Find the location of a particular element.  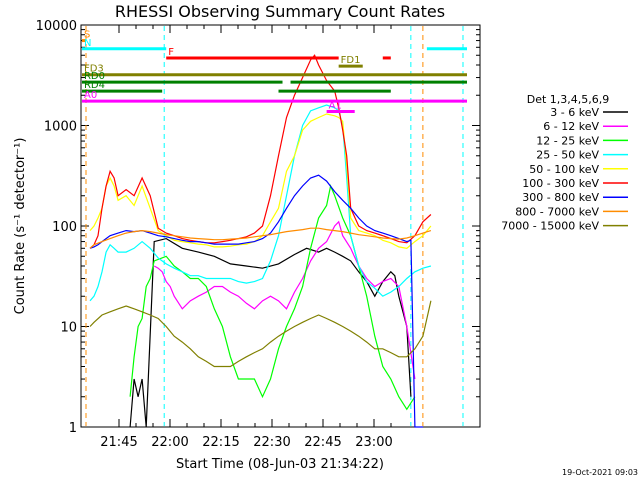

legend-entry-label: 25 - 50 keV is located at coordinates (567, 155).